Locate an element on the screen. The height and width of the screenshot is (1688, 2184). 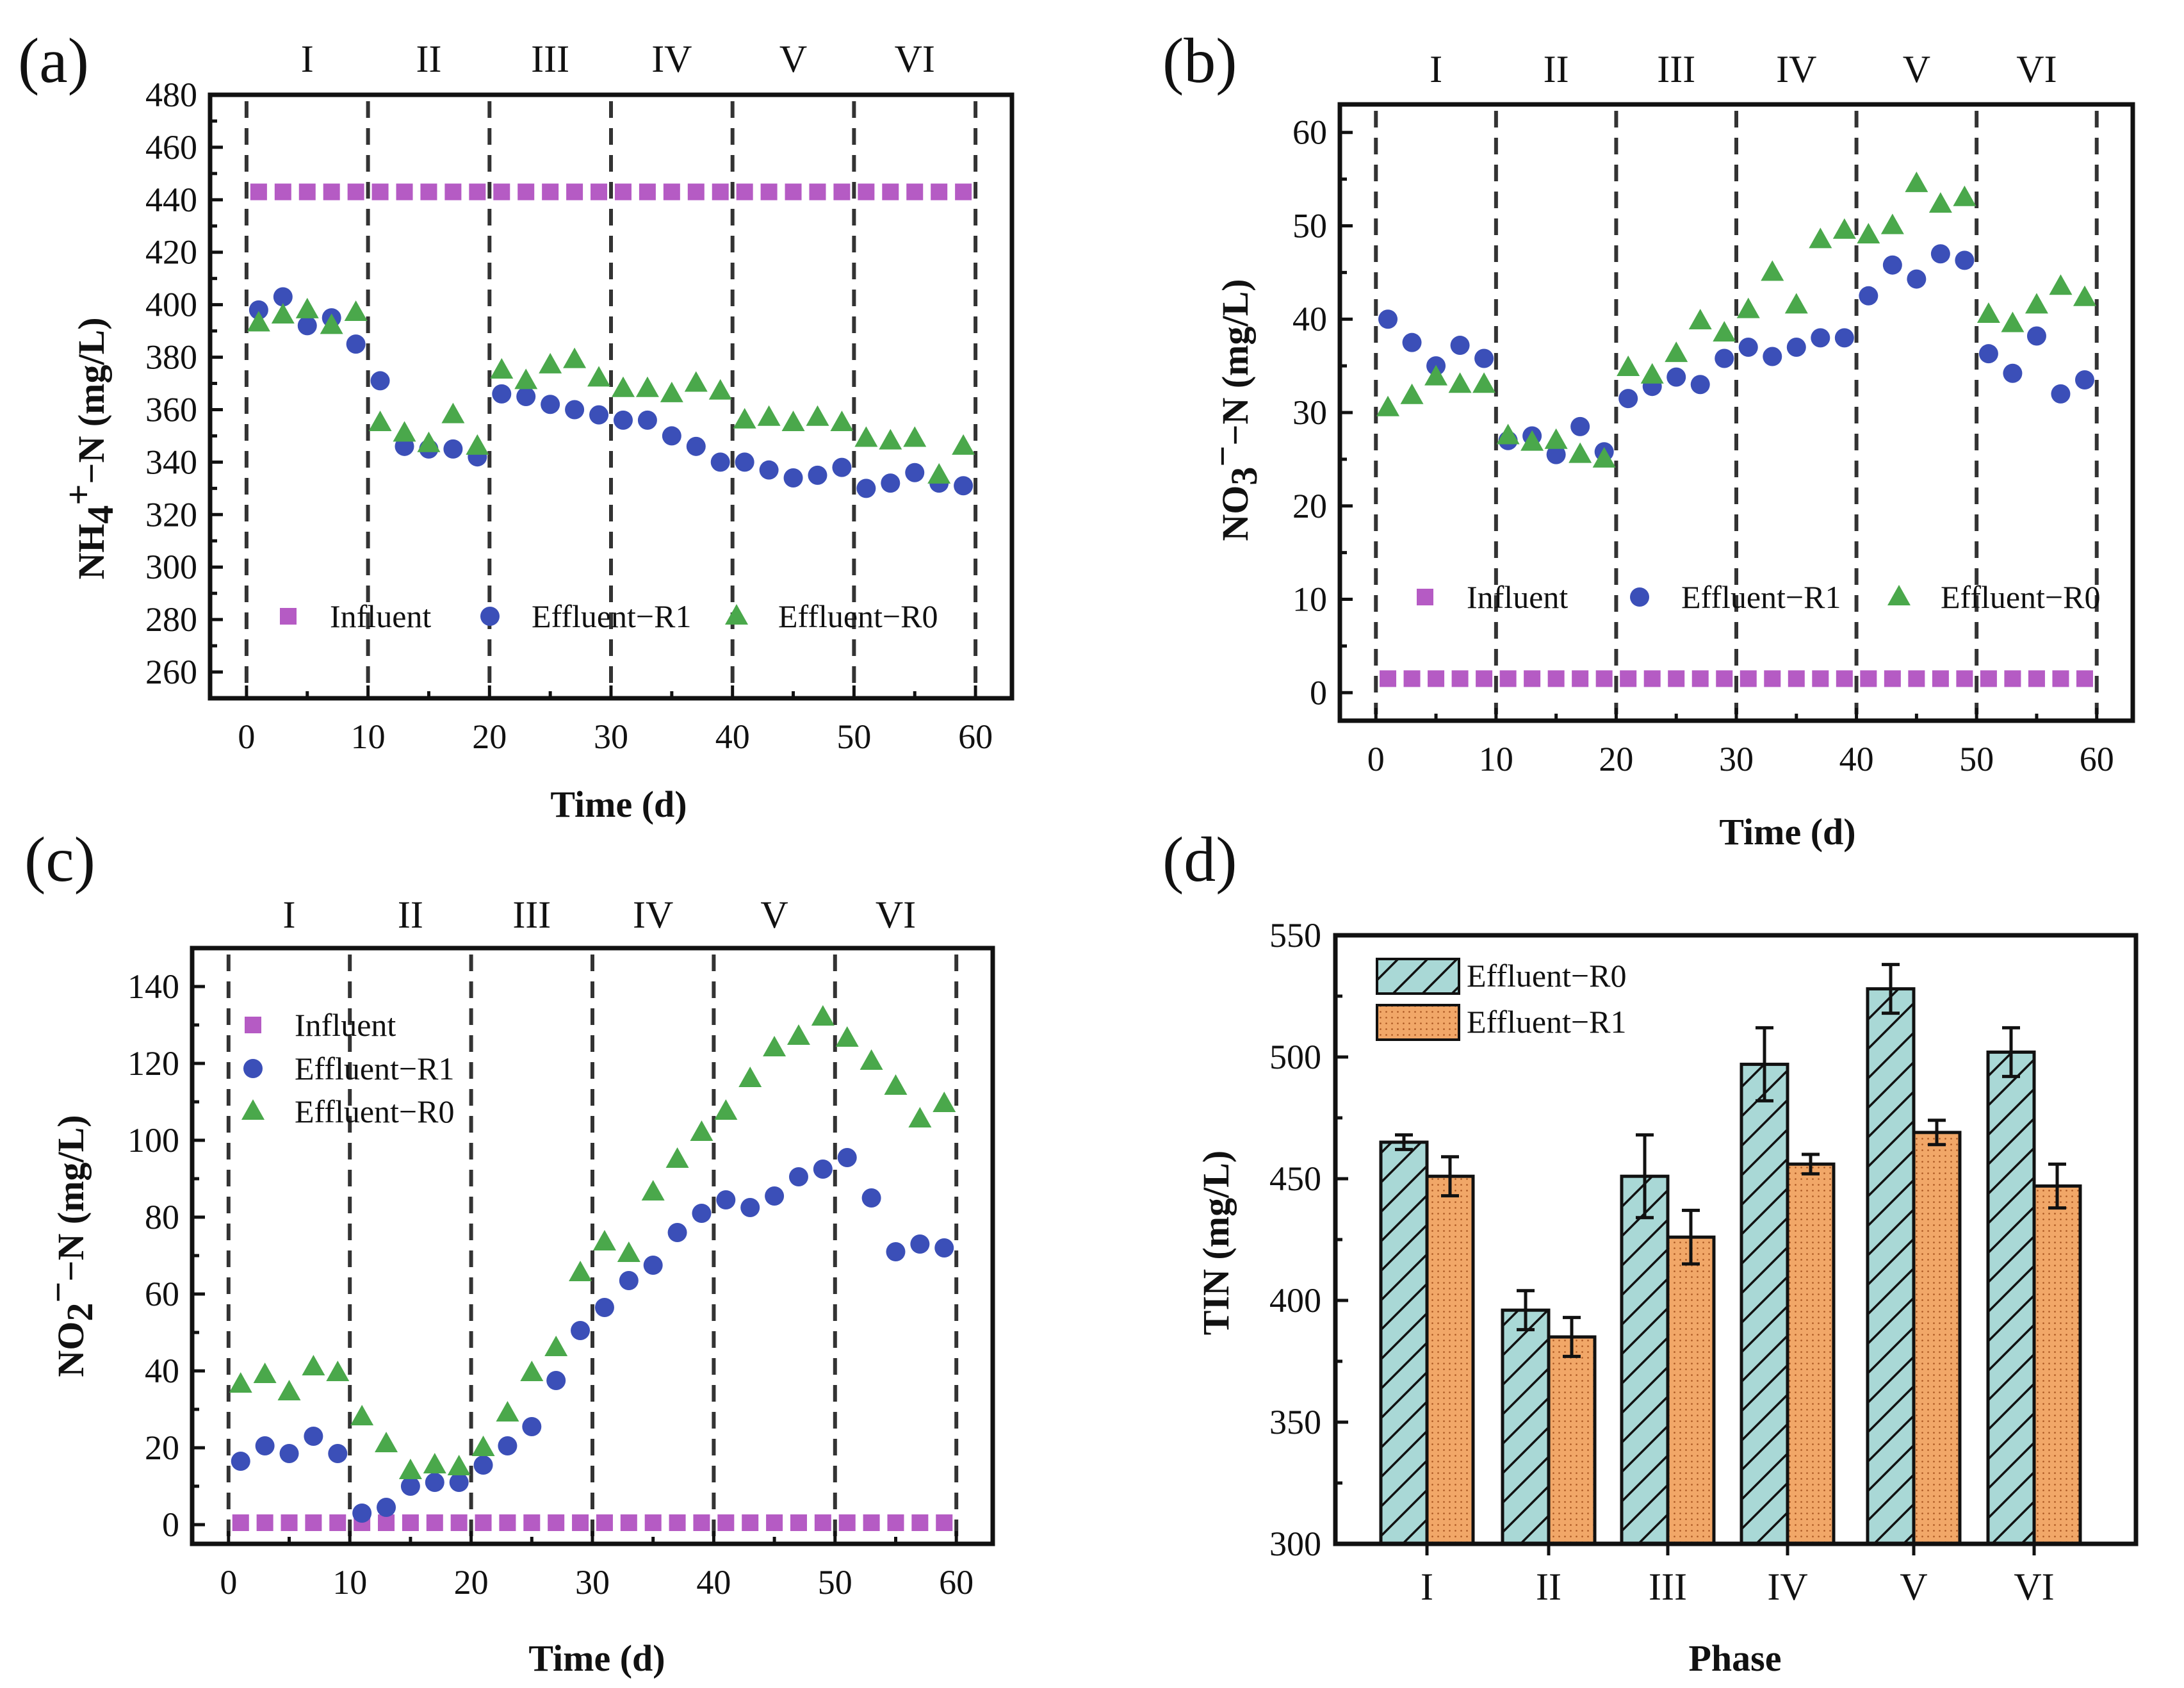
y-tick-label-b: 30 is located at coordinates (1309, 413).